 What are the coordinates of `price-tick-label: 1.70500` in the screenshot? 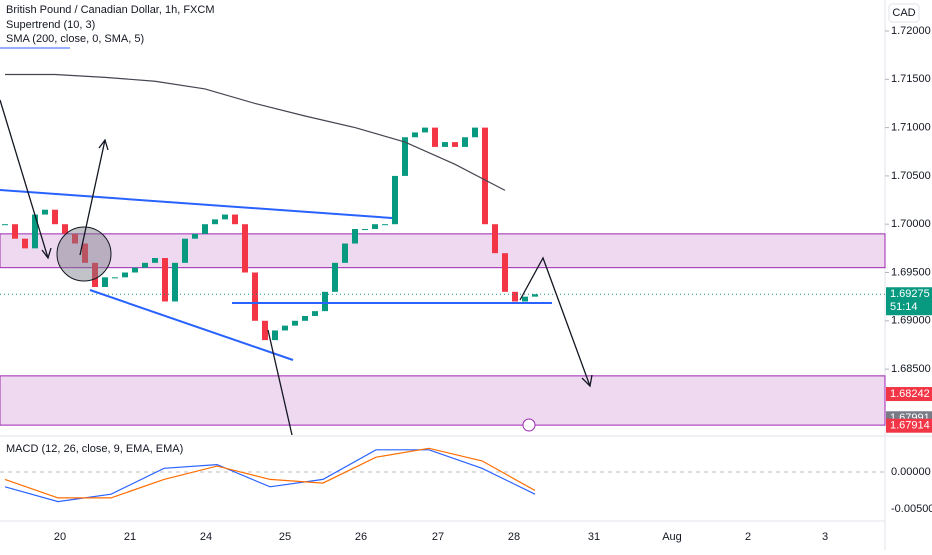 It's located at (911, 176).